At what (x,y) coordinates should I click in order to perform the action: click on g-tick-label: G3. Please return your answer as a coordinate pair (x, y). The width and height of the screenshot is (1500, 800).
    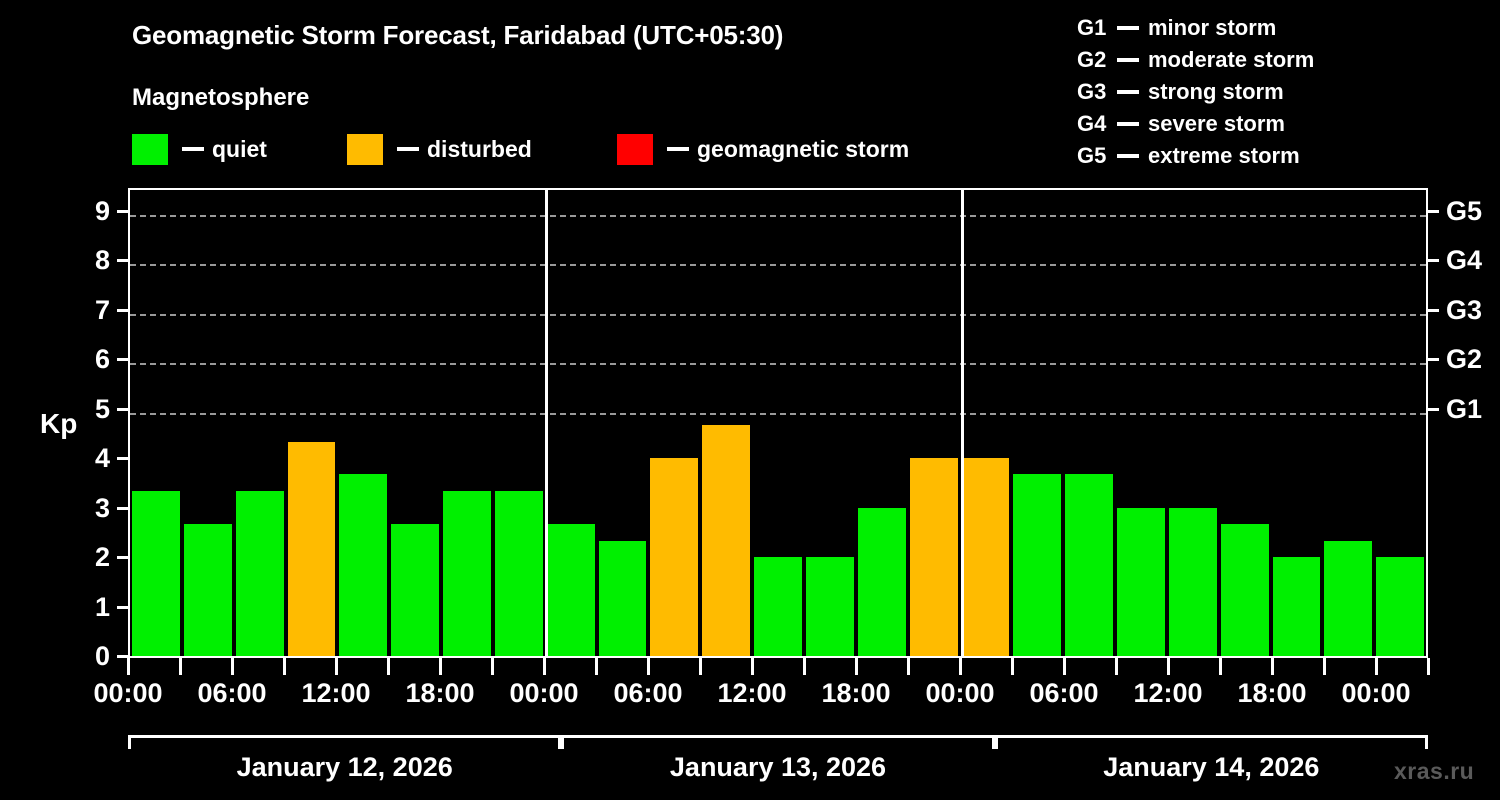
    Looking at the image, I should click on (1464, 309).